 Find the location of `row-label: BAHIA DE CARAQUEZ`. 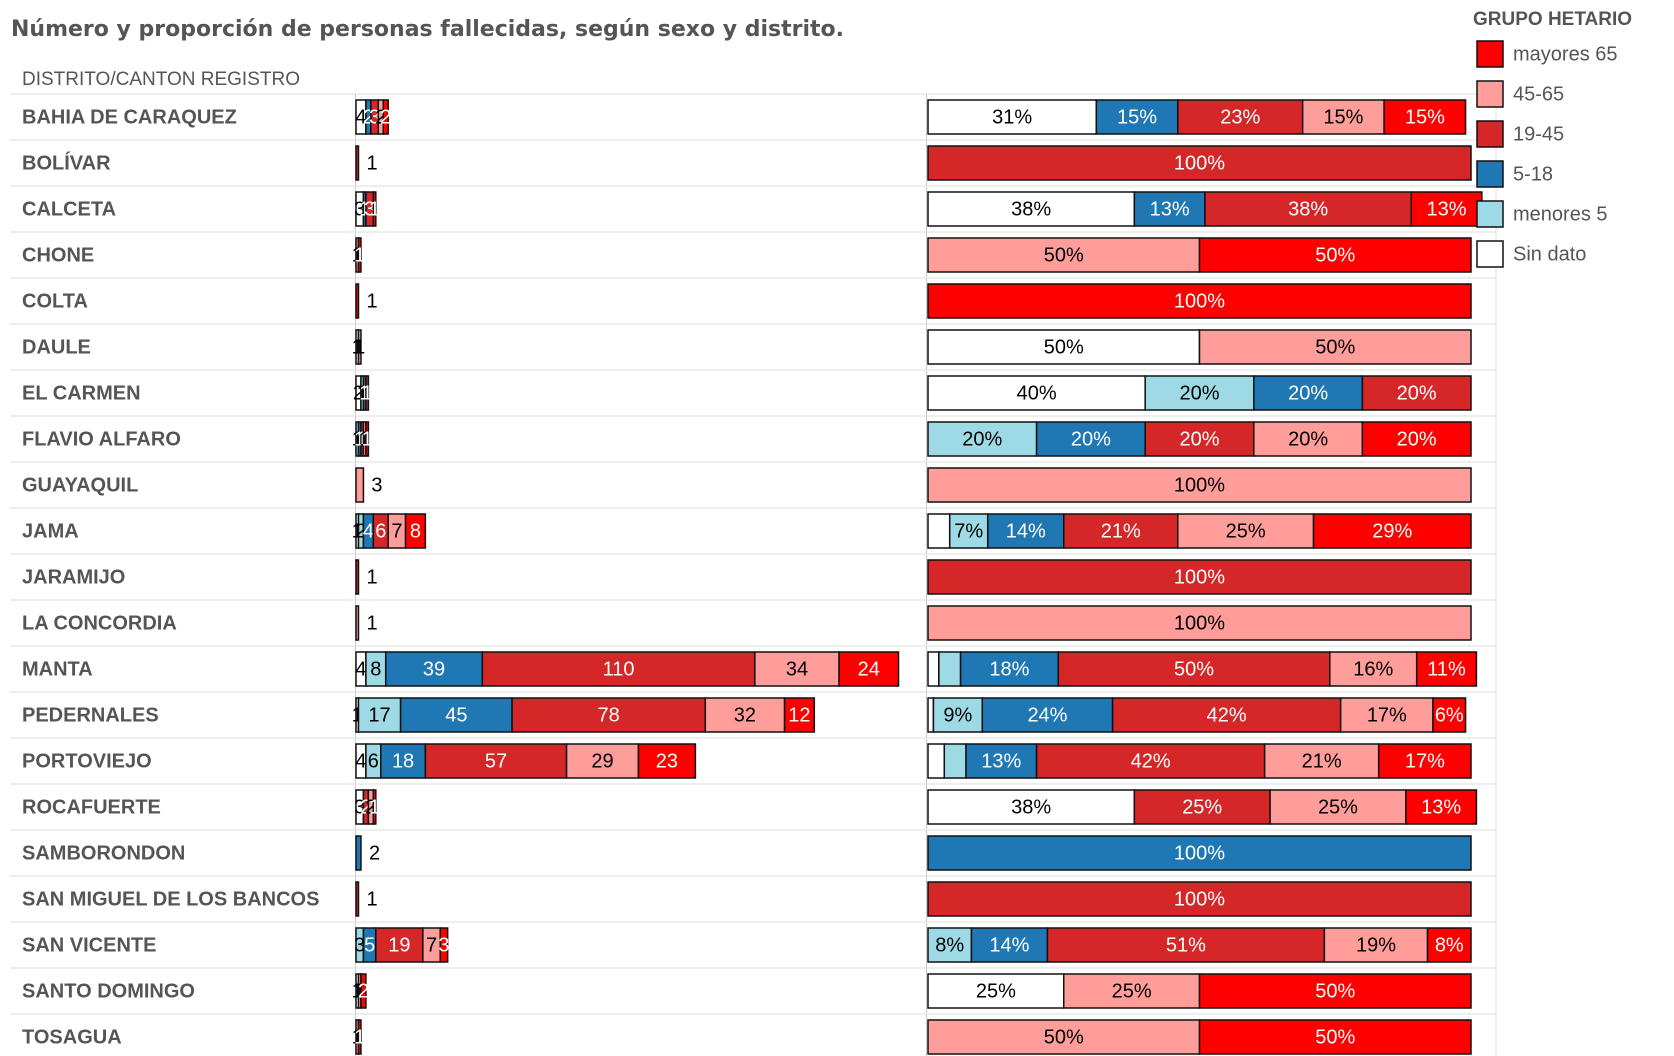

row-label: BAHIA DE CARAQUEZ is located at coordinates (129, 117).